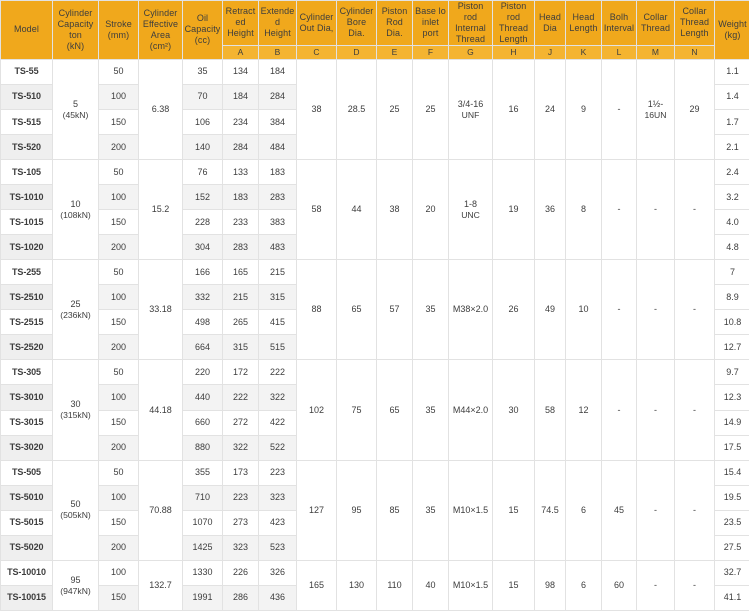 This screenshot has height=611, width=749. I want to click on cell-retracted-height: 165, so click(240, 272).